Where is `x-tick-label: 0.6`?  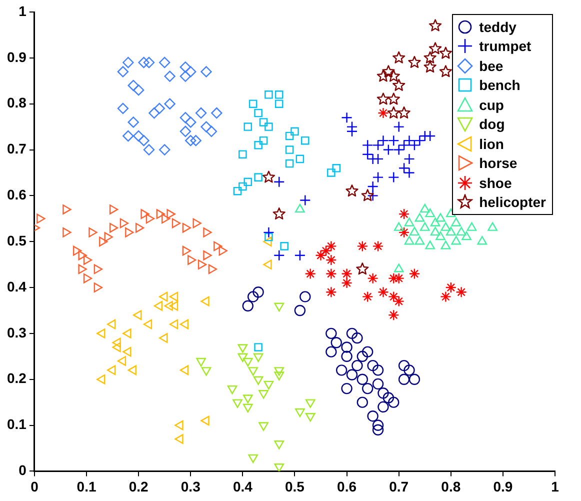 x-tick-label: 0.6 is located at coordinates (347, 486).